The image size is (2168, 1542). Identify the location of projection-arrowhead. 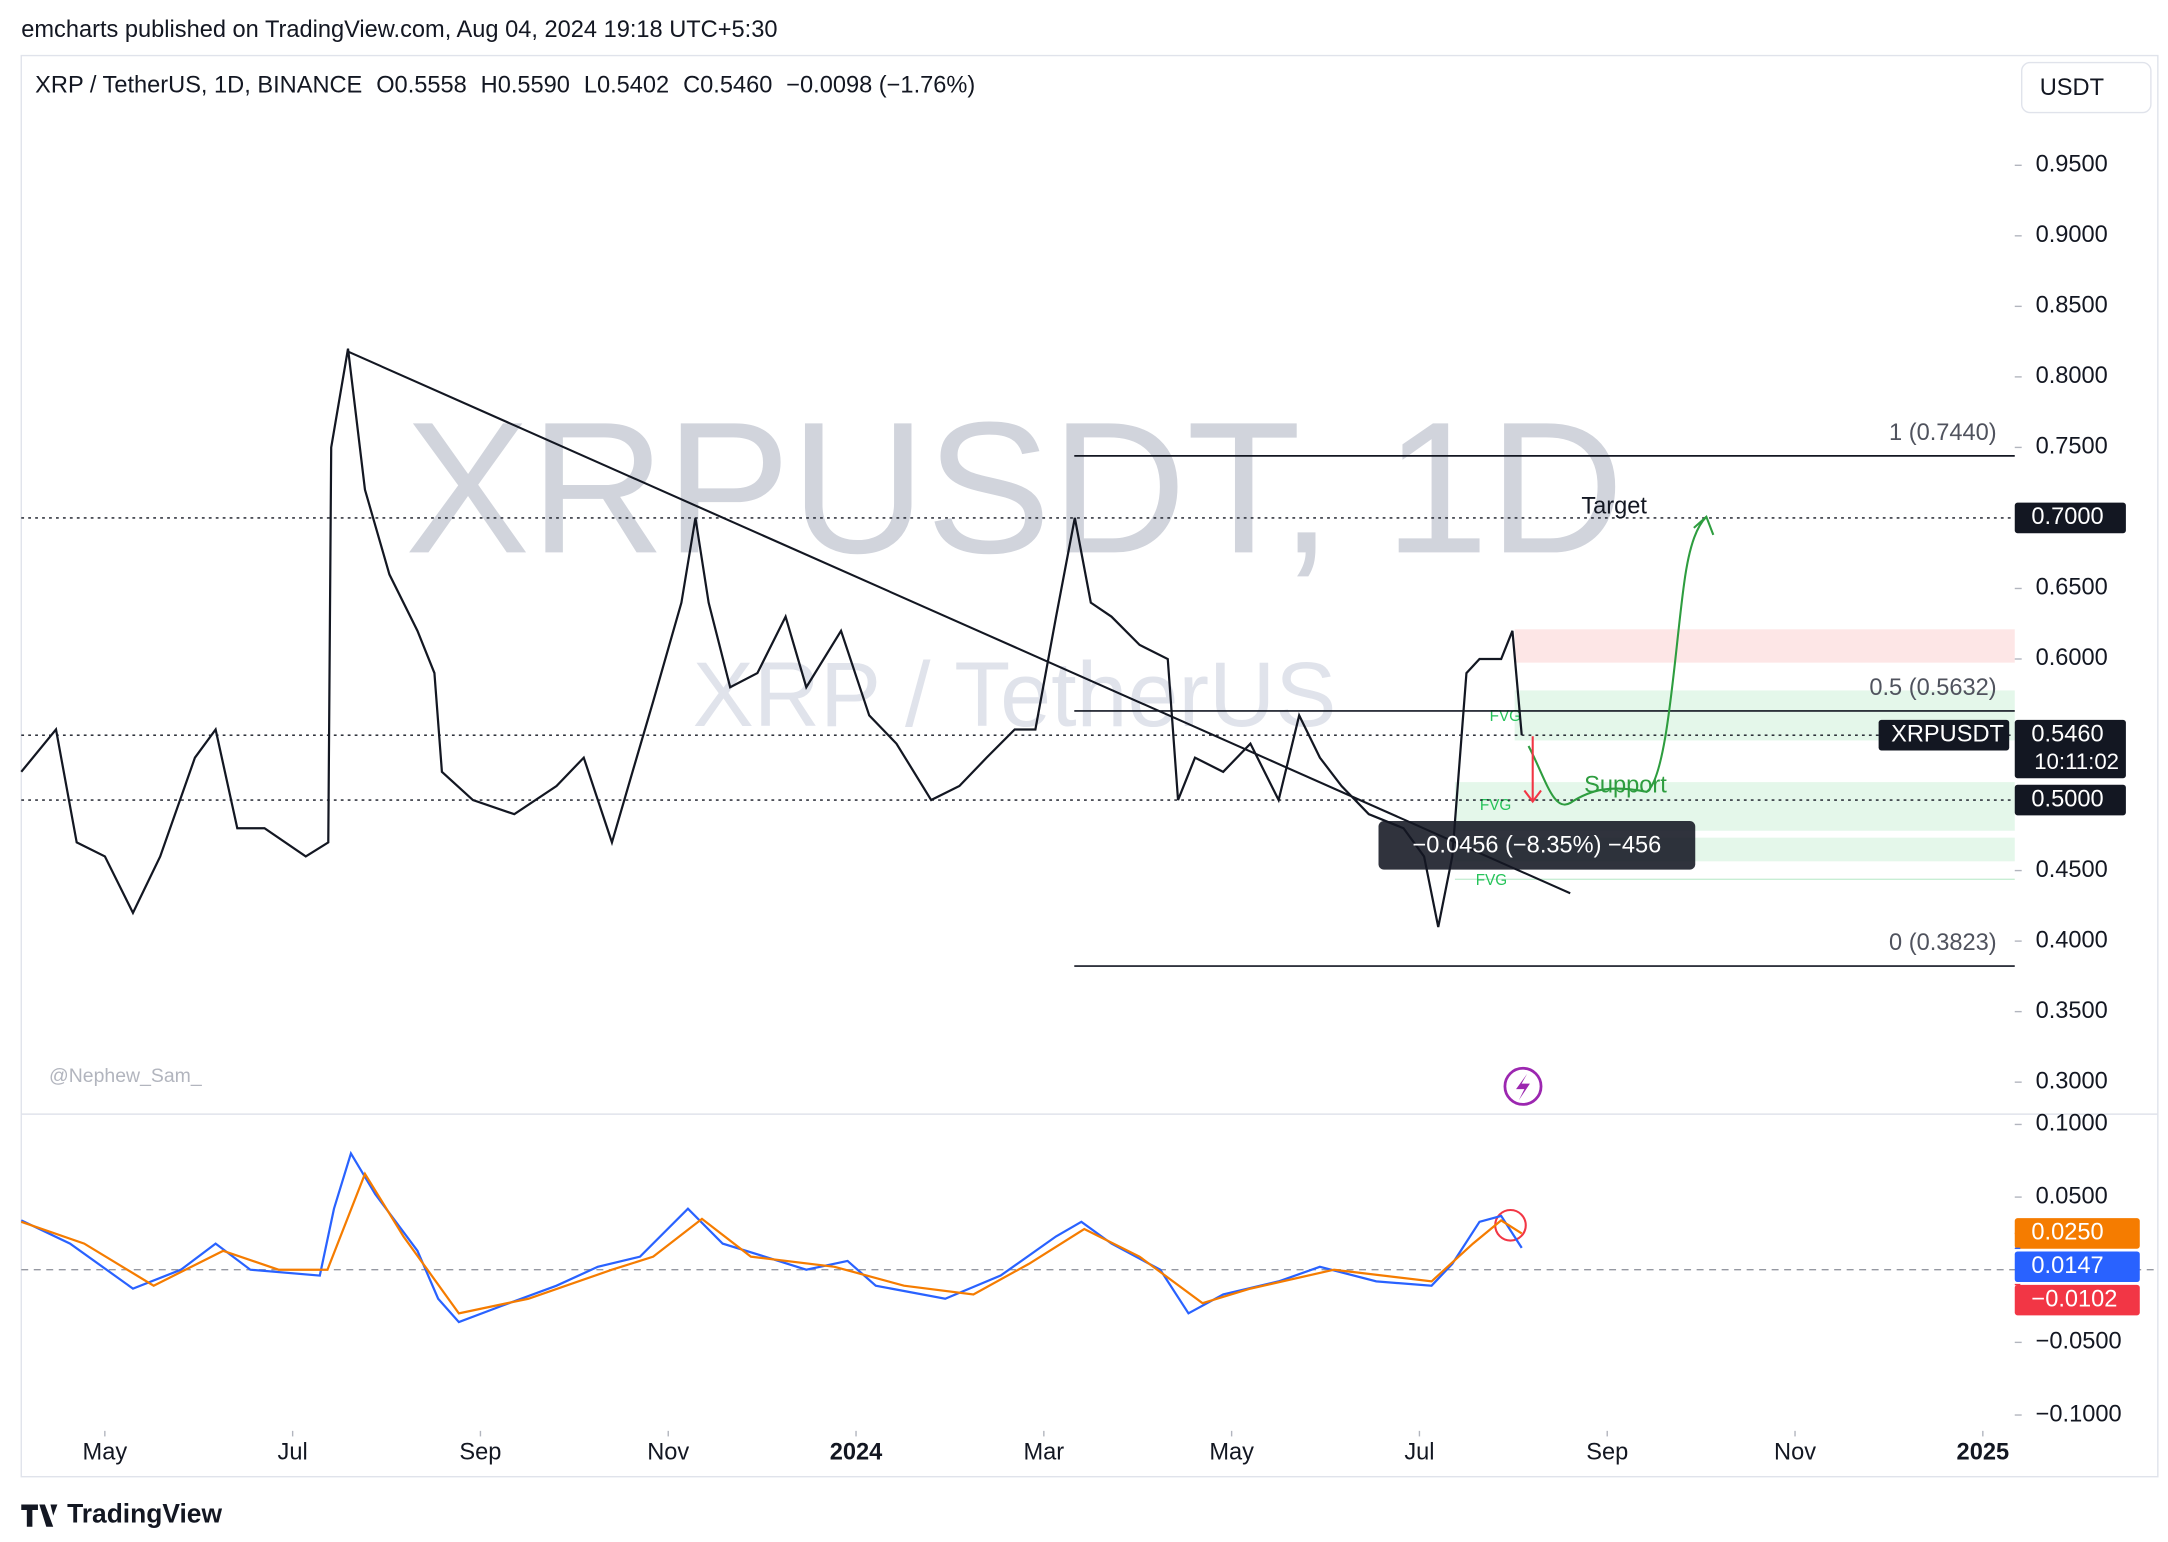
(1704, 525).